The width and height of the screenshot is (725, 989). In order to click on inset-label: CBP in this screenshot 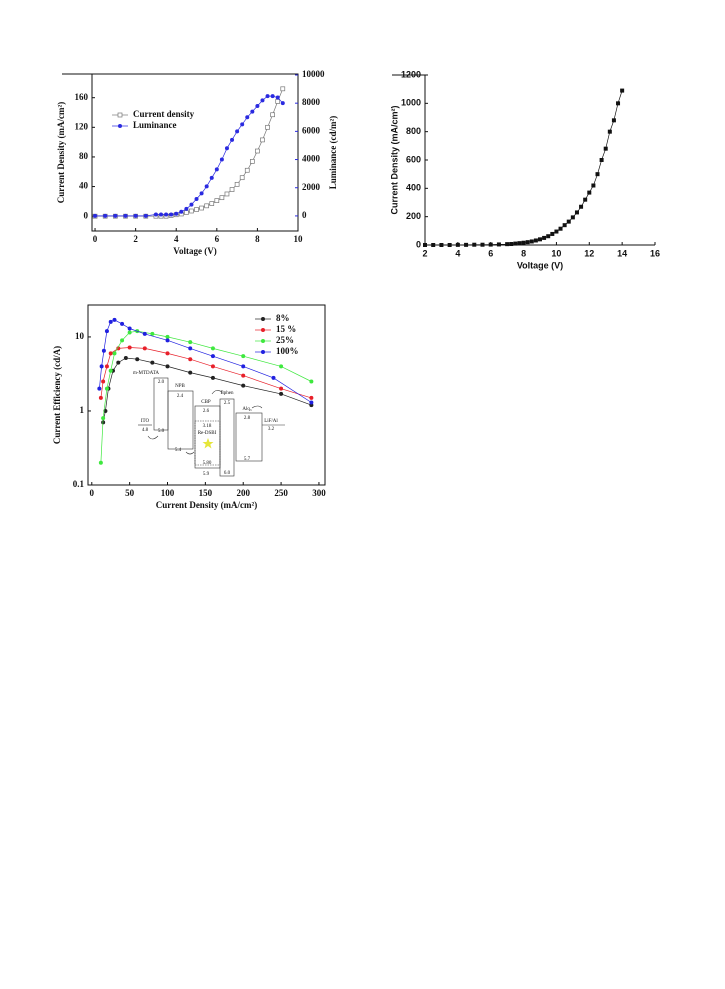, I will do `click(206, 402)`.